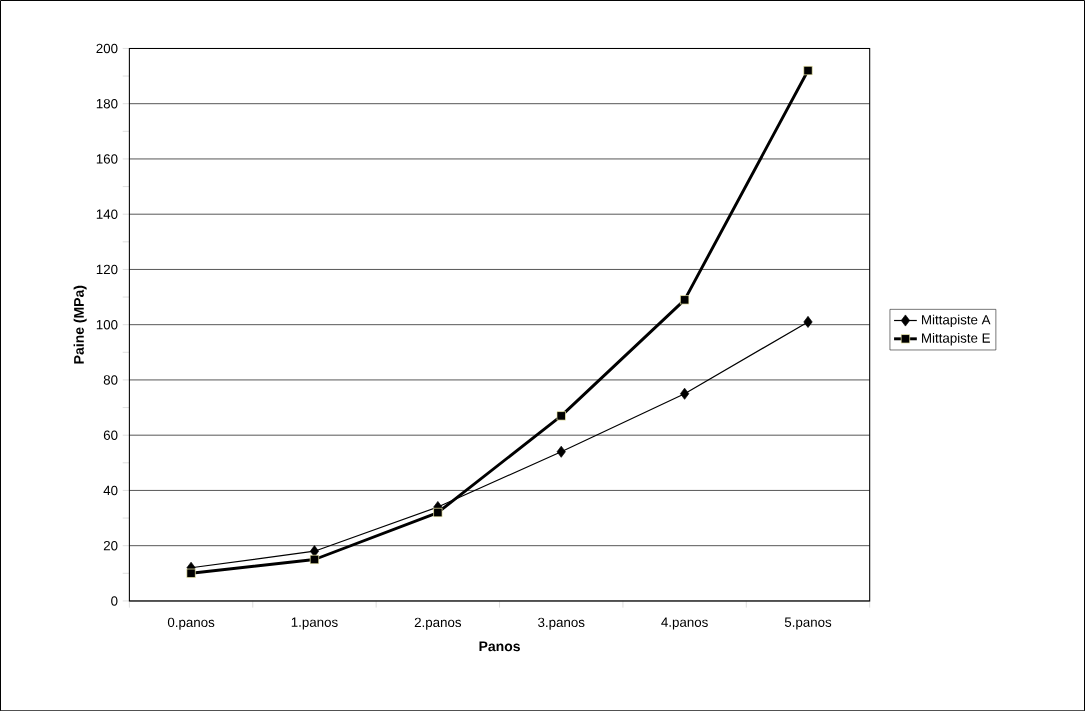 This screenshot has height=711, width=1085. I want to click on legend-label: Mittapiste A, so click(956, 320).